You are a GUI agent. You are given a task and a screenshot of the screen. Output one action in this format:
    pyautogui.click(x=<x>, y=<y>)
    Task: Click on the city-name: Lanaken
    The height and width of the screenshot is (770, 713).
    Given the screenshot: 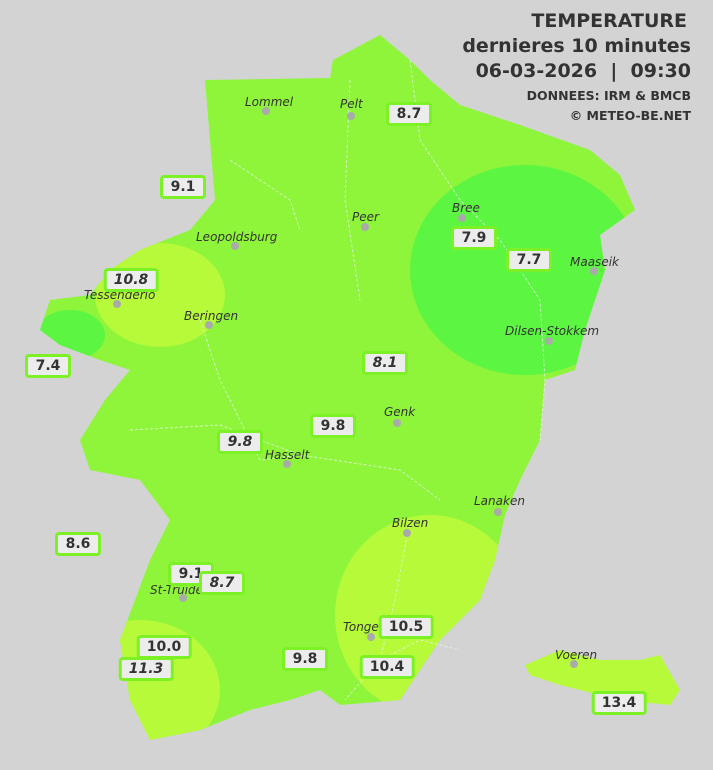 What is the action you would take?
    pyautogui.click(x=499, y=501)
    